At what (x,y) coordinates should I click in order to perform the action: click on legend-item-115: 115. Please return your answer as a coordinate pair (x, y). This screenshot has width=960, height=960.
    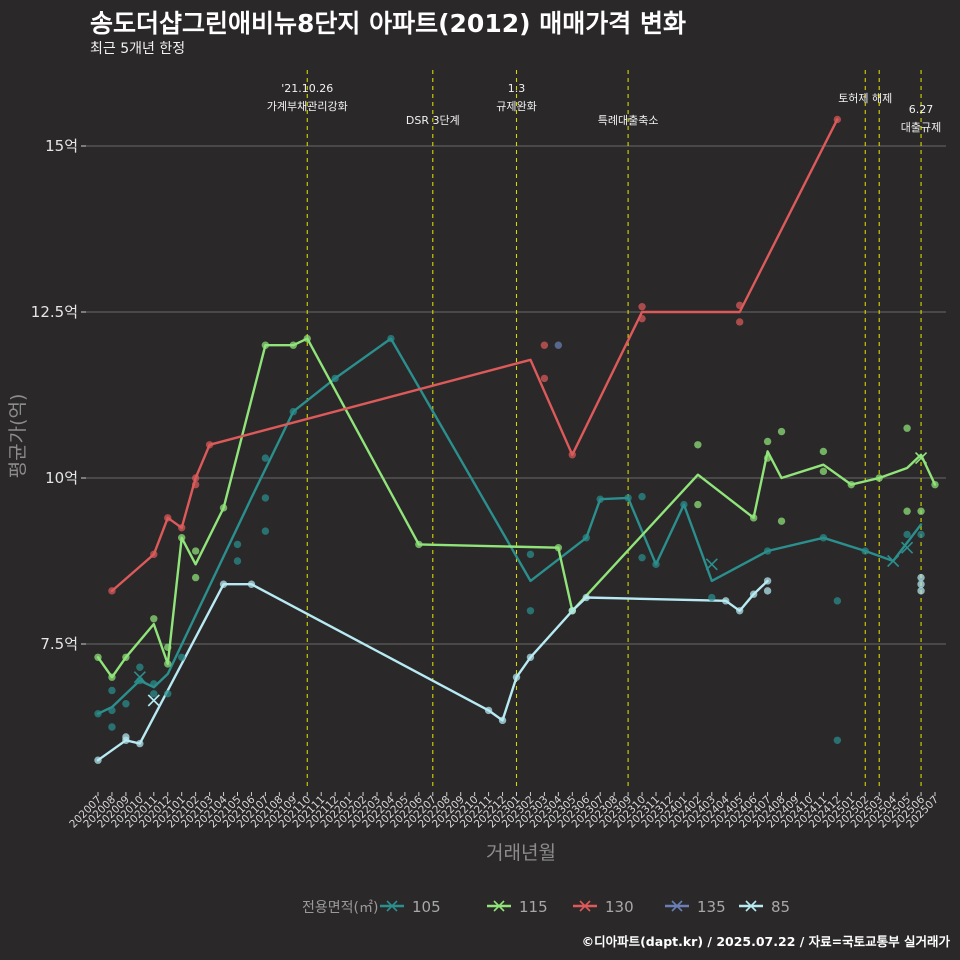
    Looking at the image, I should click on (517, 907).